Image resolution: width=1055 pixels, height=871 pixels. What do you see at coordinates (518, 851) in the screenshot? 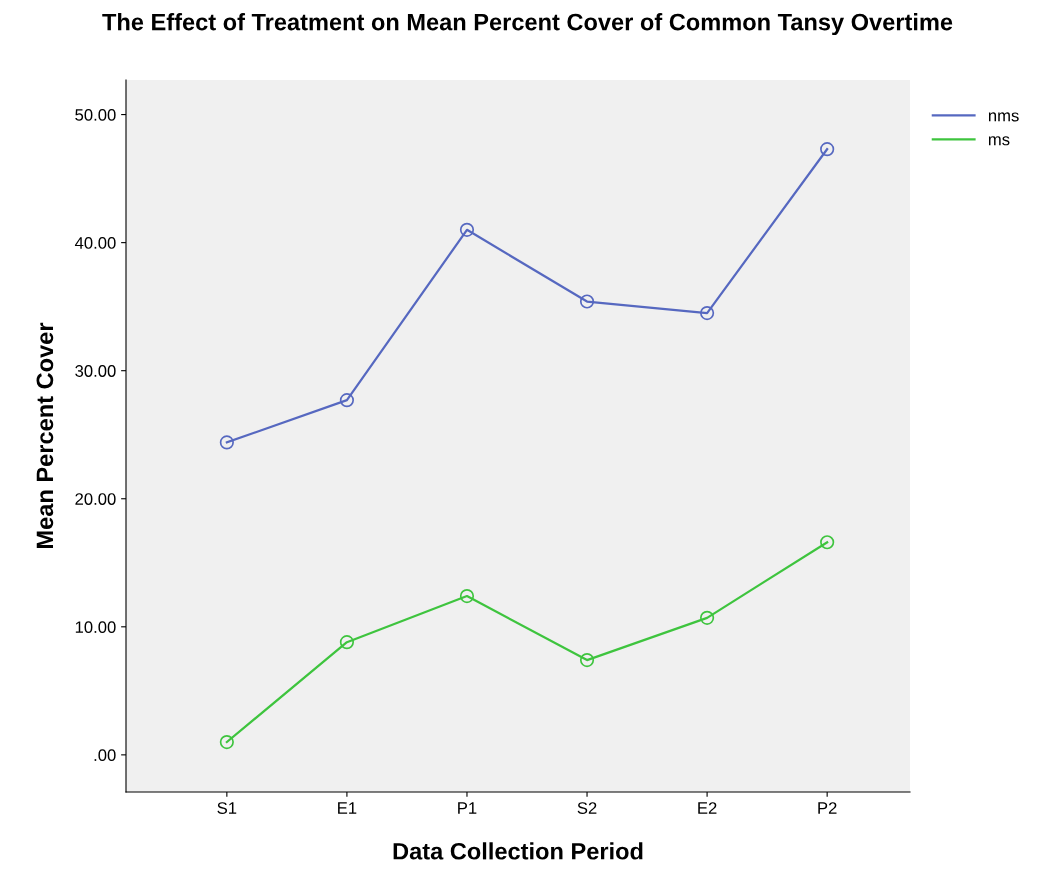
I see `x-axis-title: Data Collection Period` at bounding box center [518, 851].